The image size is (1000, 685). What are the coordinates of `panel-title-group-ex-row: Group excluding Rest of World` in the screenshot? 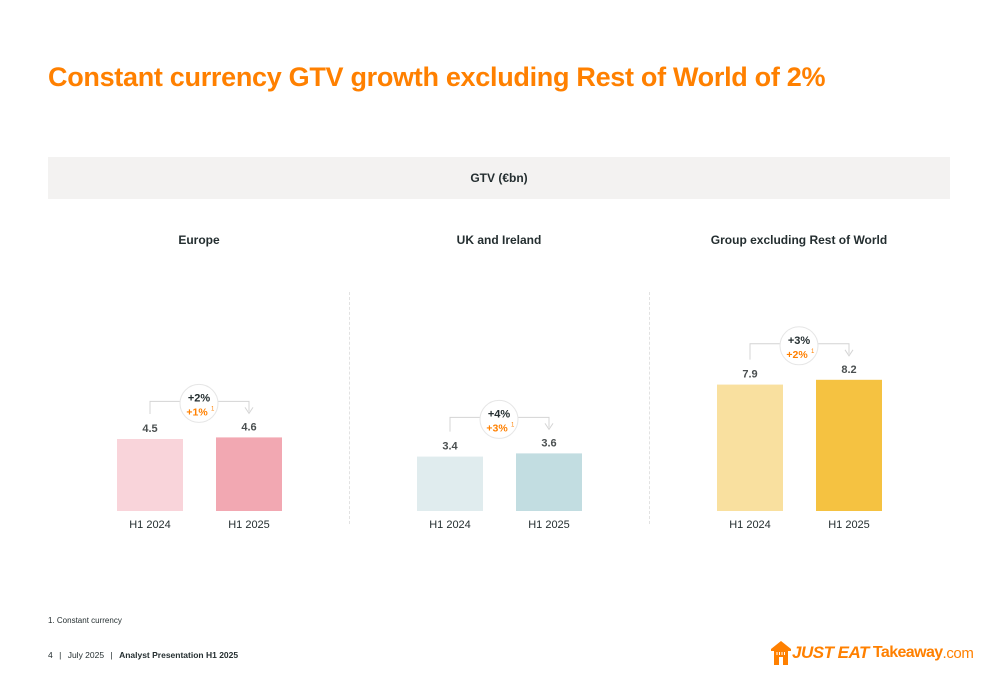 It's located at (799, 240).